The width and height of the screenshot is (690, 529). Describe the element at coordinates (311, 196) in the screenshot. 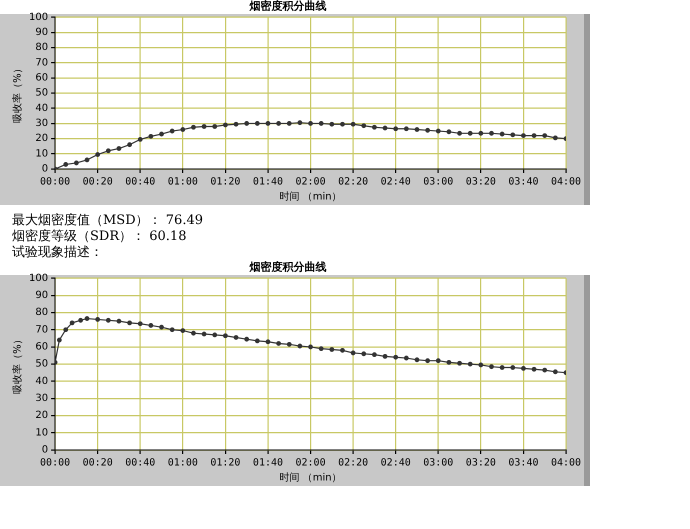

I see `x-axis-title: 时间 （min）` at that location.